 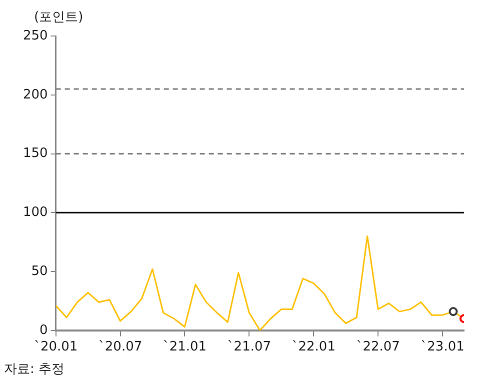 I want to click on y-tick-label: 250, so click(x=35, y=36).